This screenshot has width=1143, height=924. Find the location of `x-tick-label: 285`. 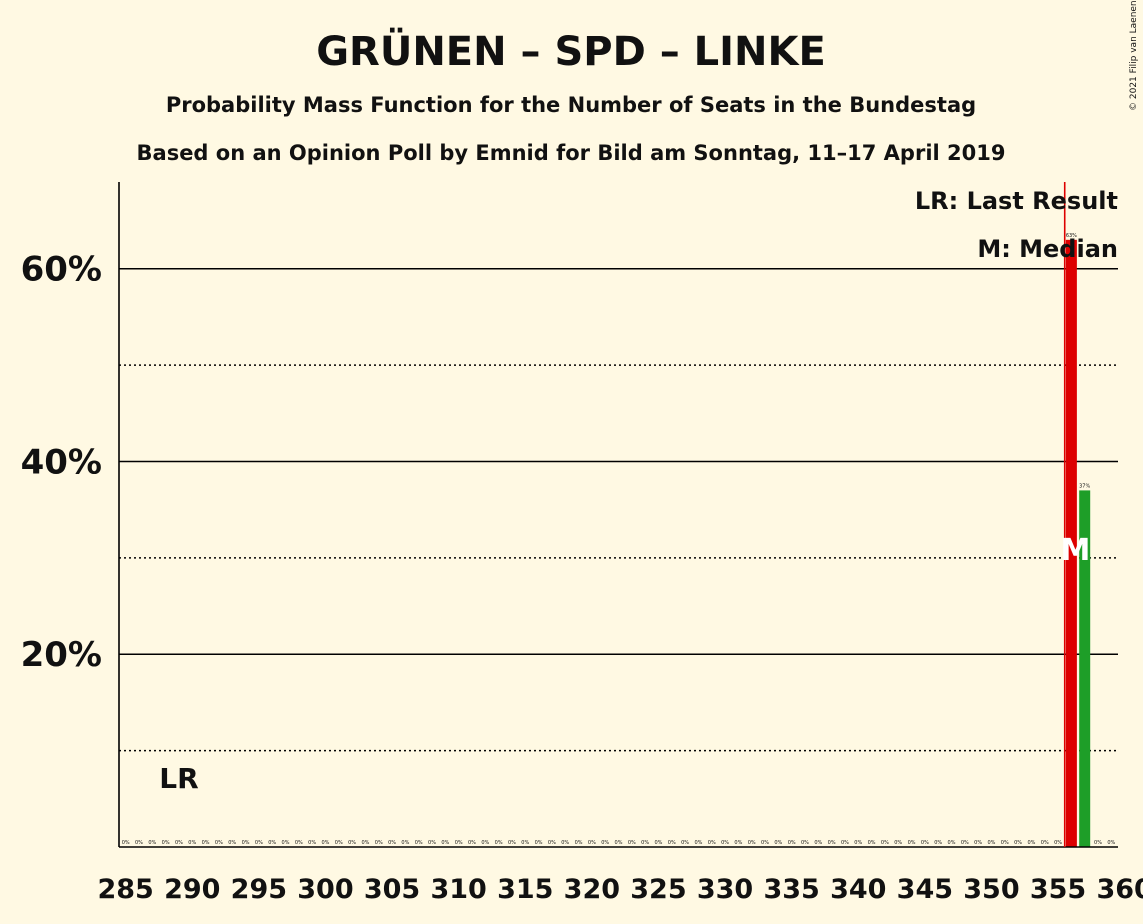

x-tick-label: 285 is located at coordinates (125, 889).